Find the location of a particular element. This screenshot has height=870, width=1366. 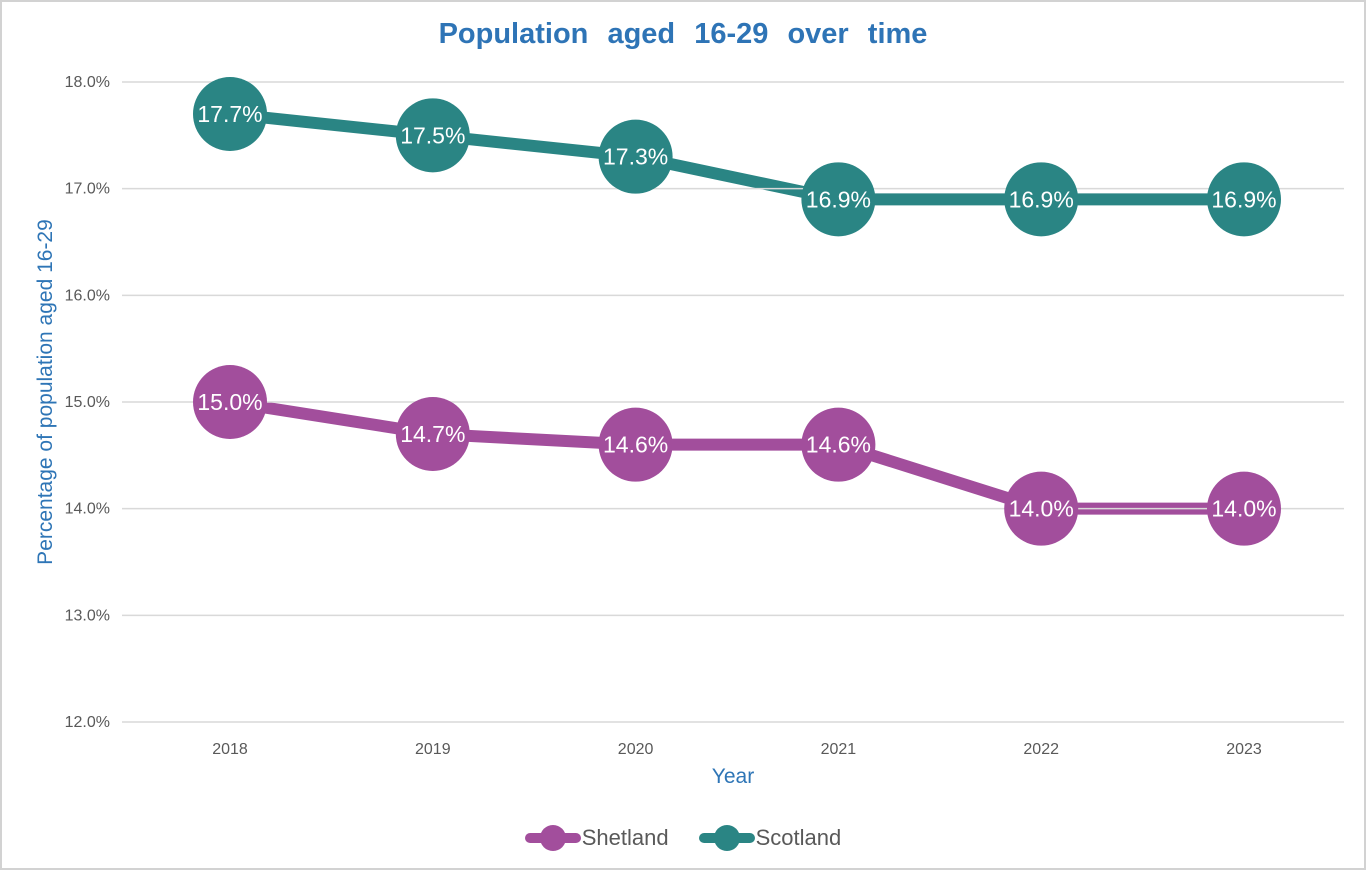

y-tick-label: 15.0% is located at coordinates (87, 402).